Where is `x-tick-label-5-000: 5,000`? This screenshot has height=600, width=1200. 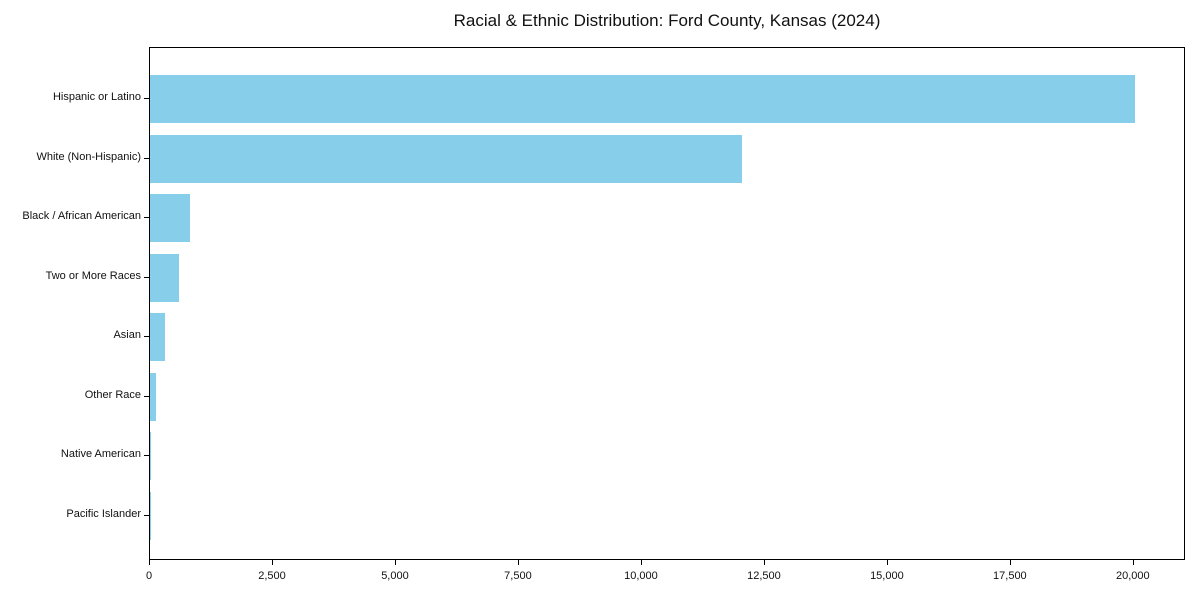 x-tick-label-5-000: 5,000 is located at coordinates (395, 576).